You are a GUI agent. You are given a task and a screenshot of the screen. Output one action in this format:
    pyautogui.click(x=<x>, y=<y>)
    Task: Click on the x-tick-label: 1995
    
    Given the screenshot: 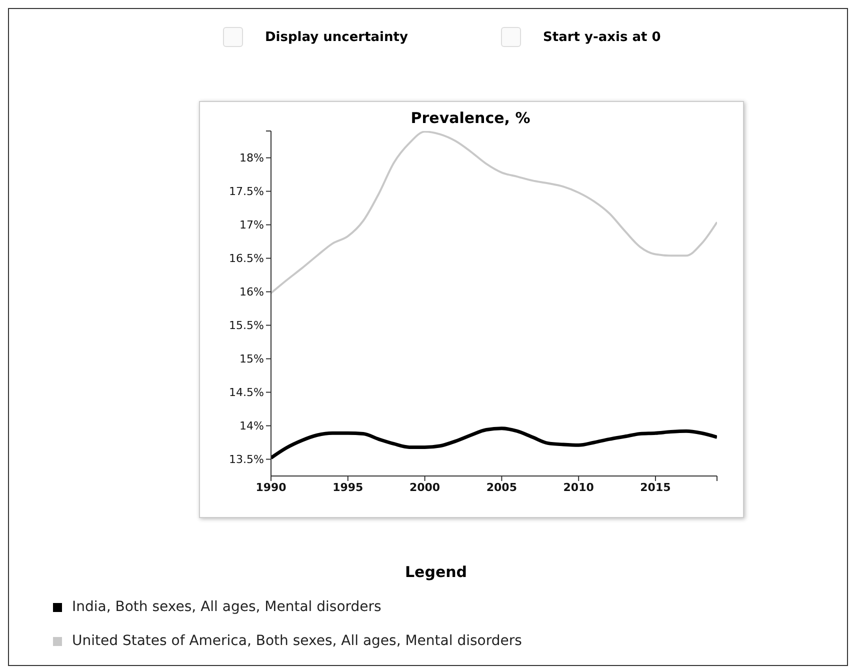 What is the action you would take?
    pyautogui.click(x=348, y=487)
    